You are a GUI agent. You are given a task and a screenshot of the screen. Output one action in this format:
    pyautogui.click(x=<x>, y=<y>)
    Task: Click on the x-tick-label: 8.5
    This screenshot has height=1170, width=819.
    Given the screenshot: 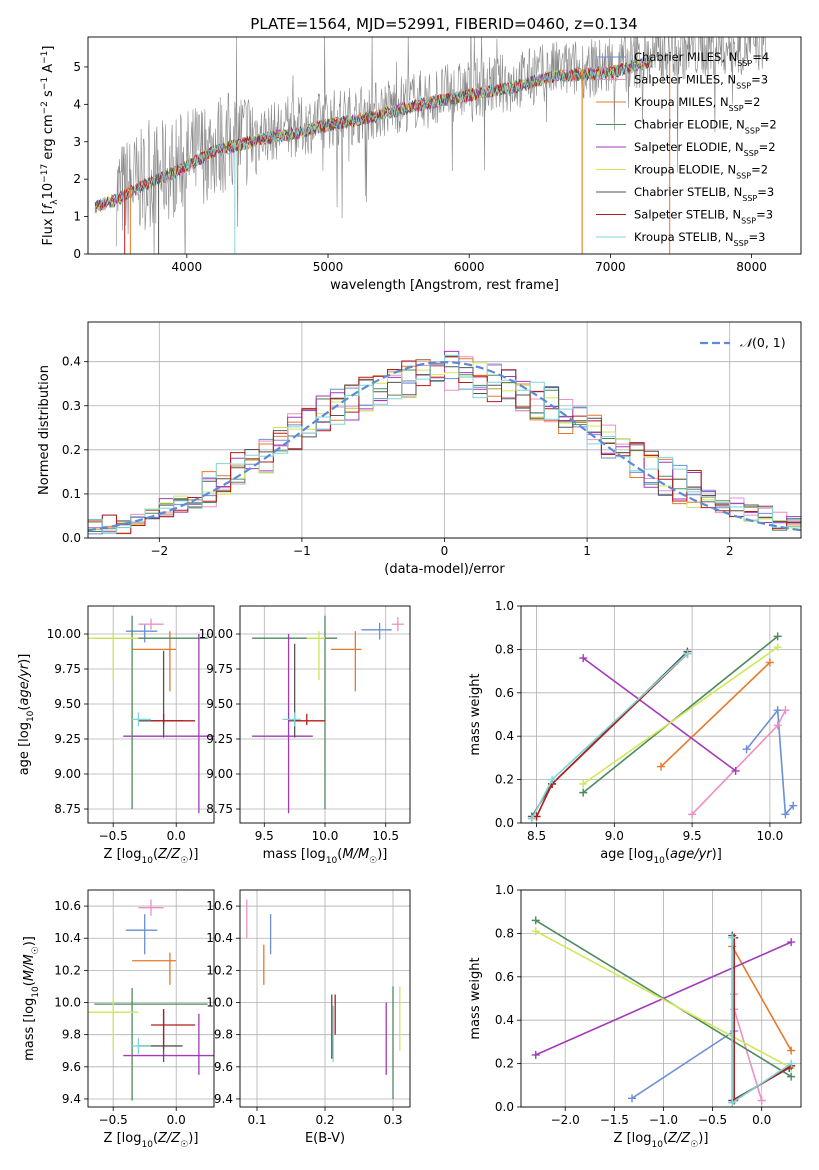 What is the action you would take?
    pyautogui.click(x=536, y=836)
    